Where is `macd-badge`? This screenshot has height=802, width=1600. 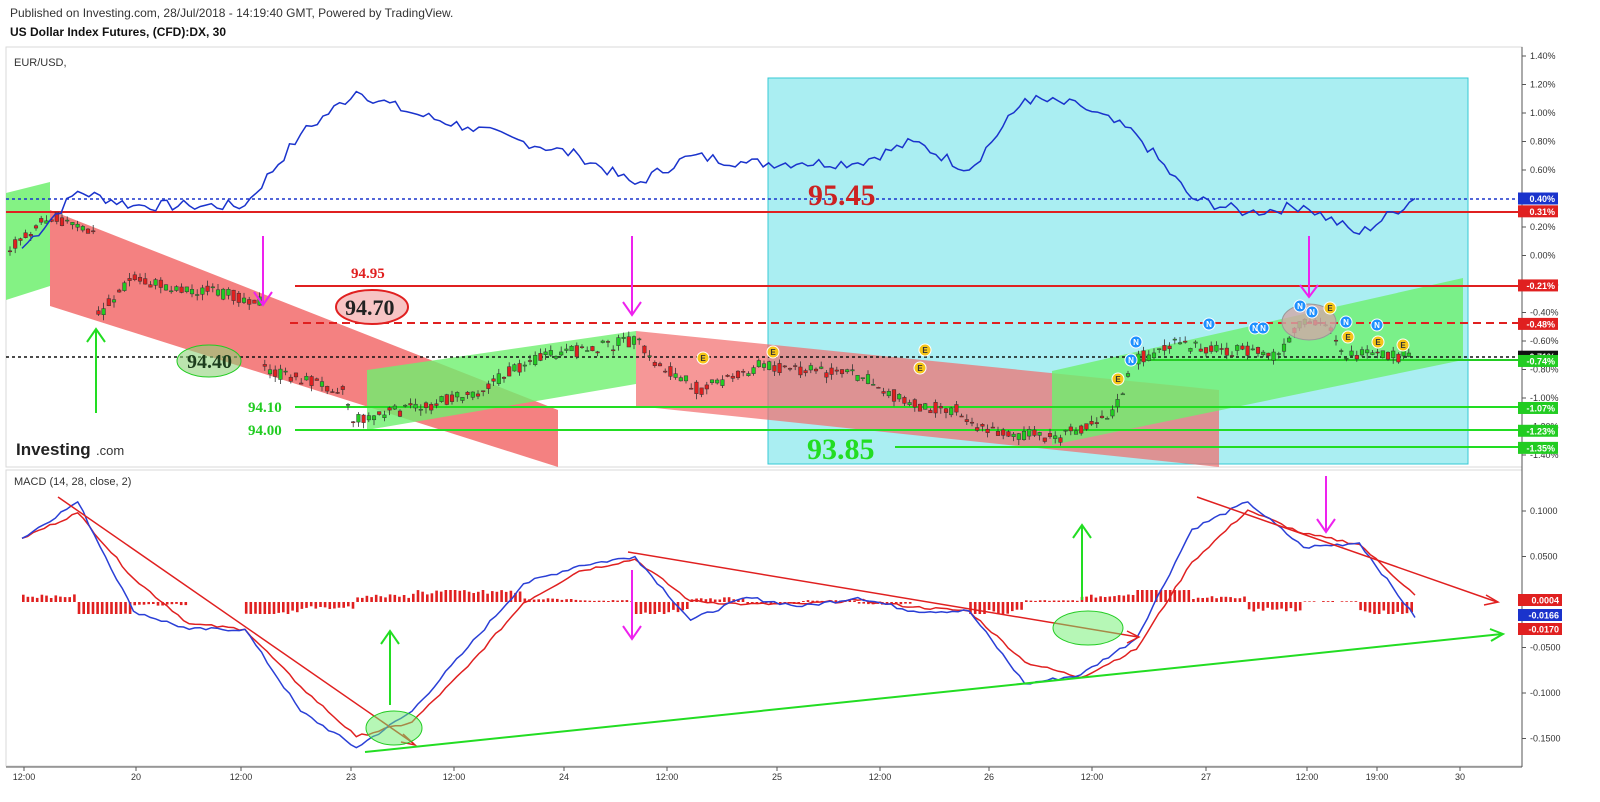 macd-badge is located at coordinates (1540, 615).